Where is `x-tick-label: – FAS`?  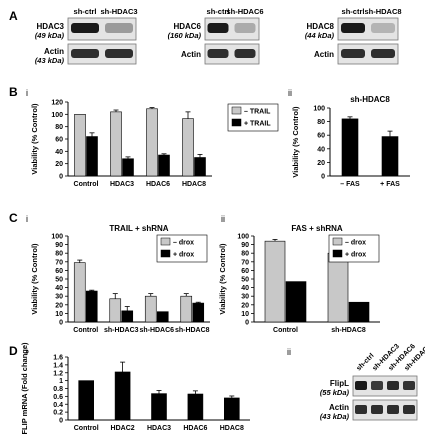 x-tick-label: – FAS is located at coordinates (350, 184).